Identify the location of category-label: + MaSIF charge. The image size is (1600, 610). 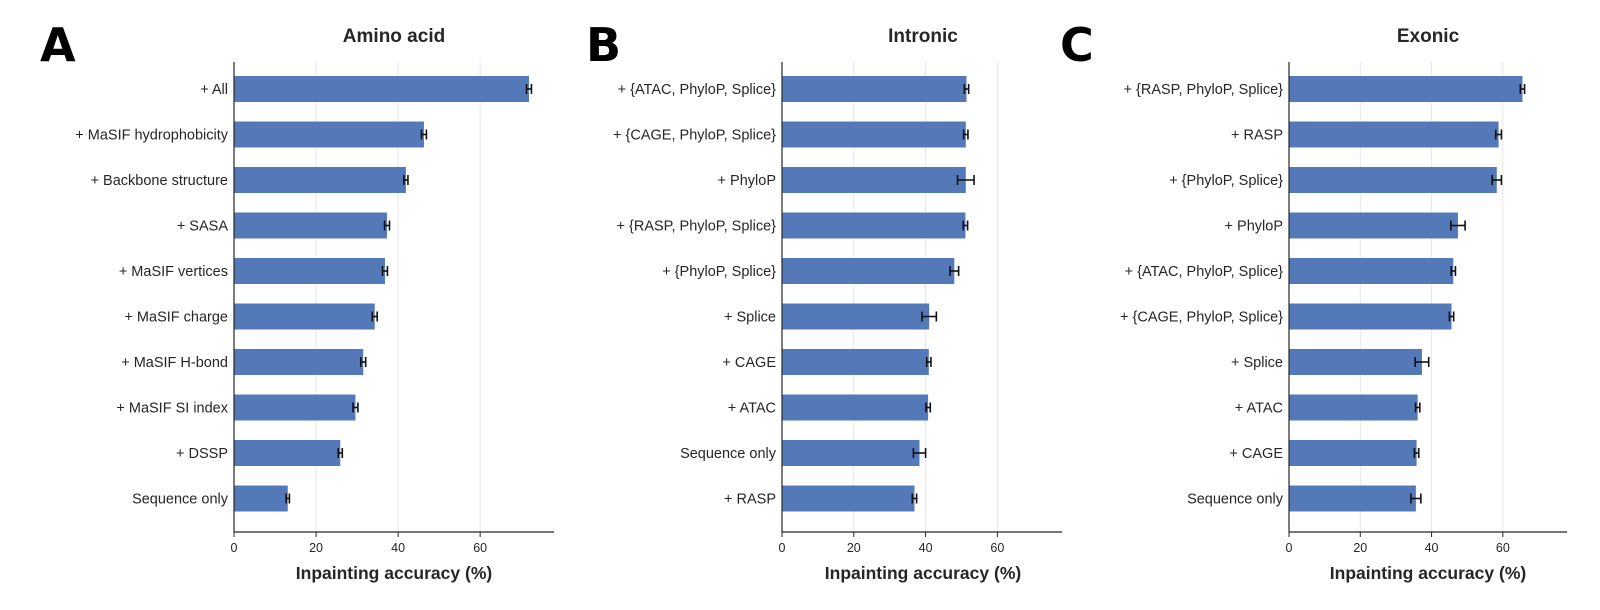
(176, 318).